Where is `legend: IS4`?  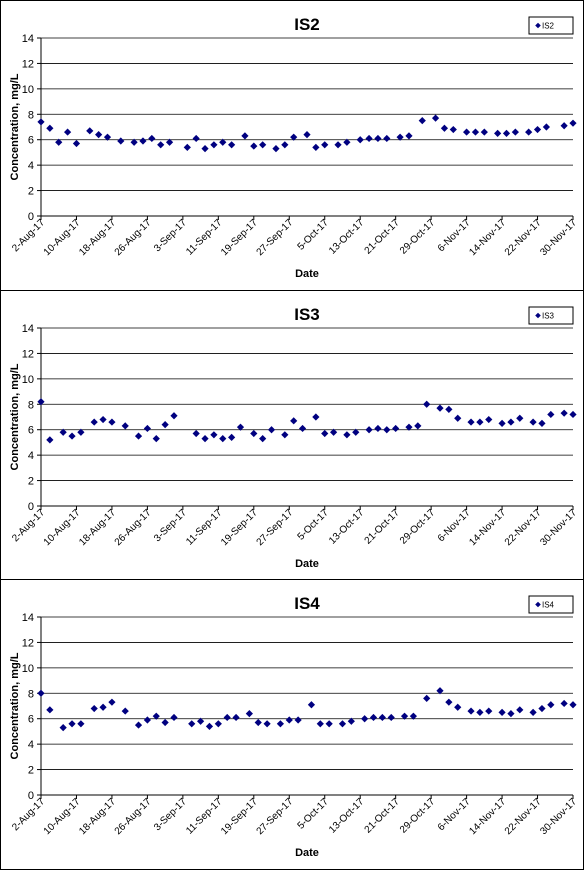 legend: IS4 is located at coordinates (551, 604).